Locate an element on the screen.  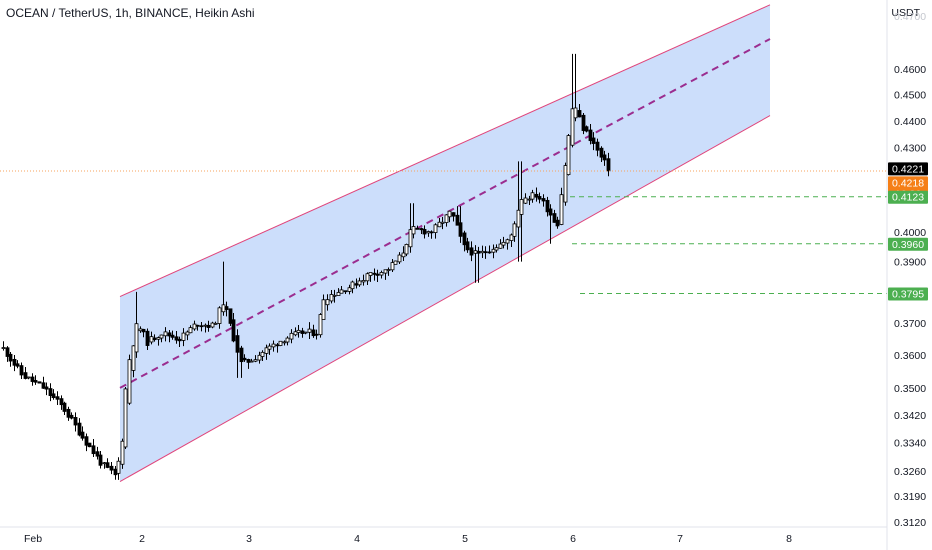
x-tick-label: 5 is located at coordinates (465, 539).